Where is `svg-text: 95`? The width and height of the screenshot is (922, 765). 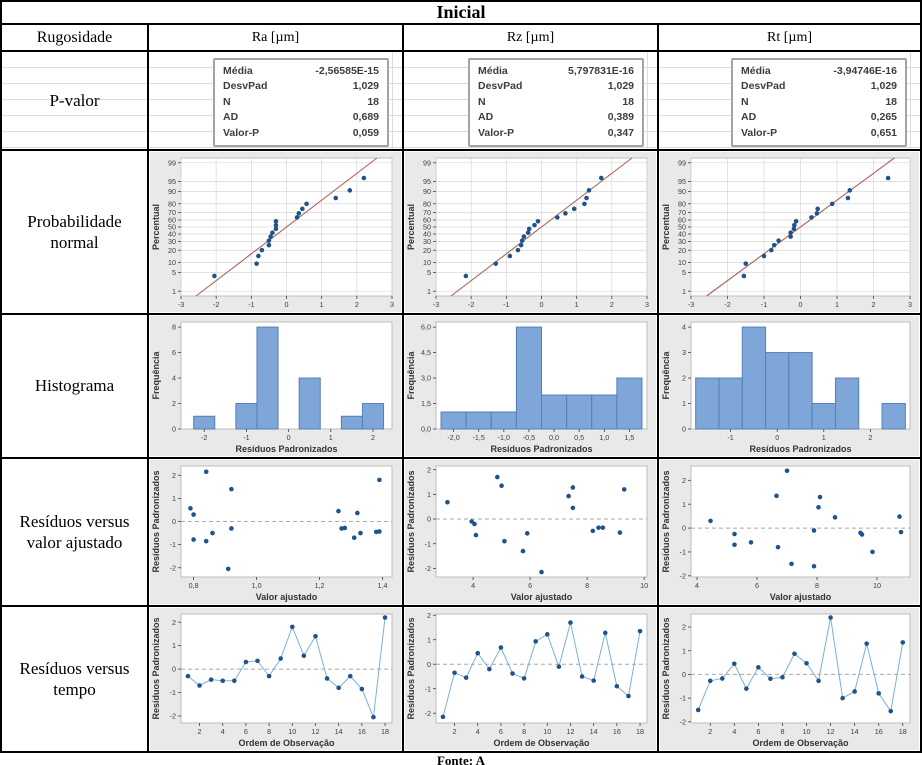
svg-text: 95 is located at coordinates (682, 181).